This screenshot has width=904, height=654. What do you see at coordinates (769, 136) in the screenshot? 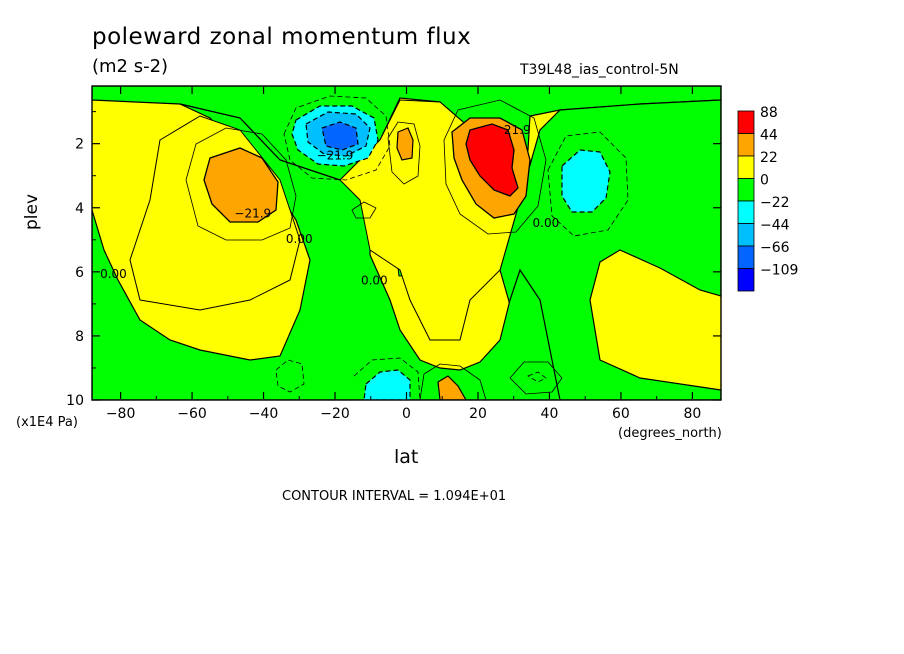
I see `legend-label: 44` at bounding box center [769, 136].